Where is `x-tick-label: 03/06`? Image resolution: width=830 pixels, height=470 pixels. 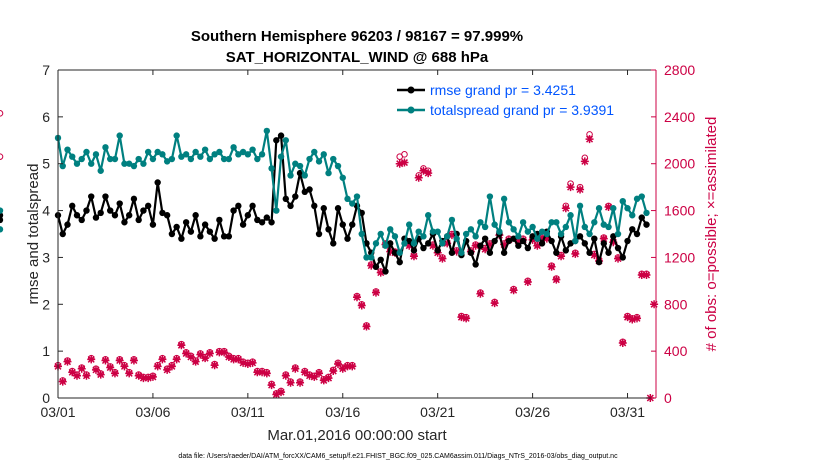 x-tick-label: 03/06 is located at coordinates (152, 412).